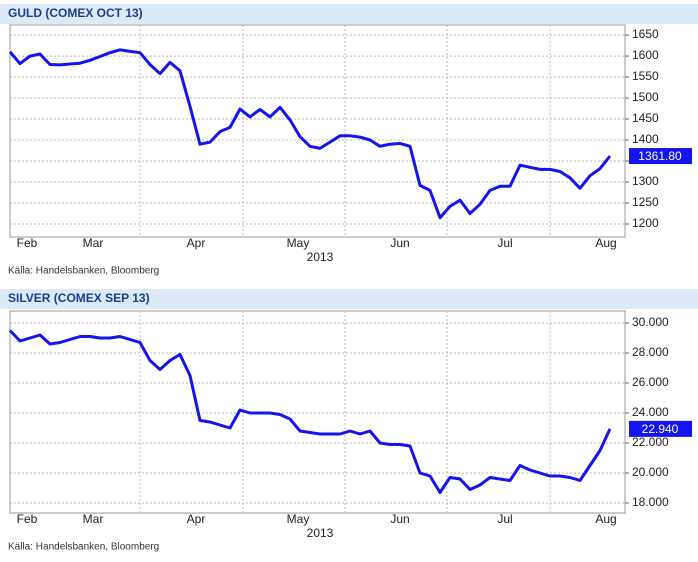 This screenshot has width=698, height=562. I want to click on y-tick-label: 18.000, so click(650, 502).